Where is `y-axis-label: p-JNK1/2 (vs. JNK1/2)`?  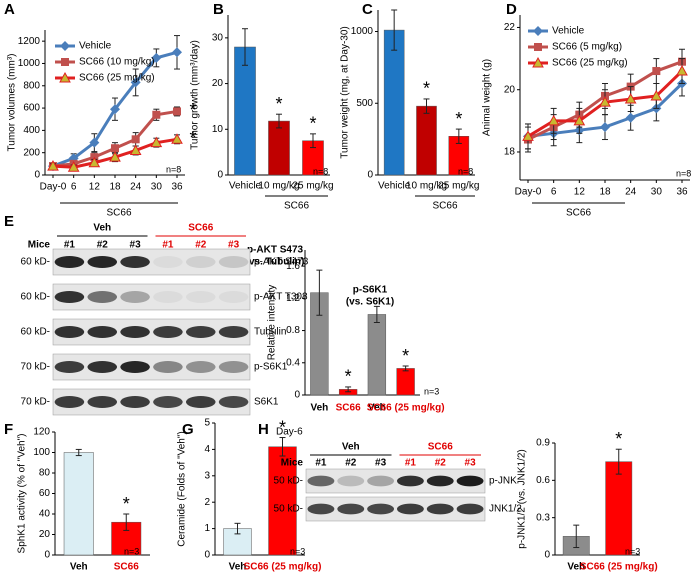 y-axis-label: p-JNK1/2 (vs. JNK1/2) is located at coordinates (522, 498).